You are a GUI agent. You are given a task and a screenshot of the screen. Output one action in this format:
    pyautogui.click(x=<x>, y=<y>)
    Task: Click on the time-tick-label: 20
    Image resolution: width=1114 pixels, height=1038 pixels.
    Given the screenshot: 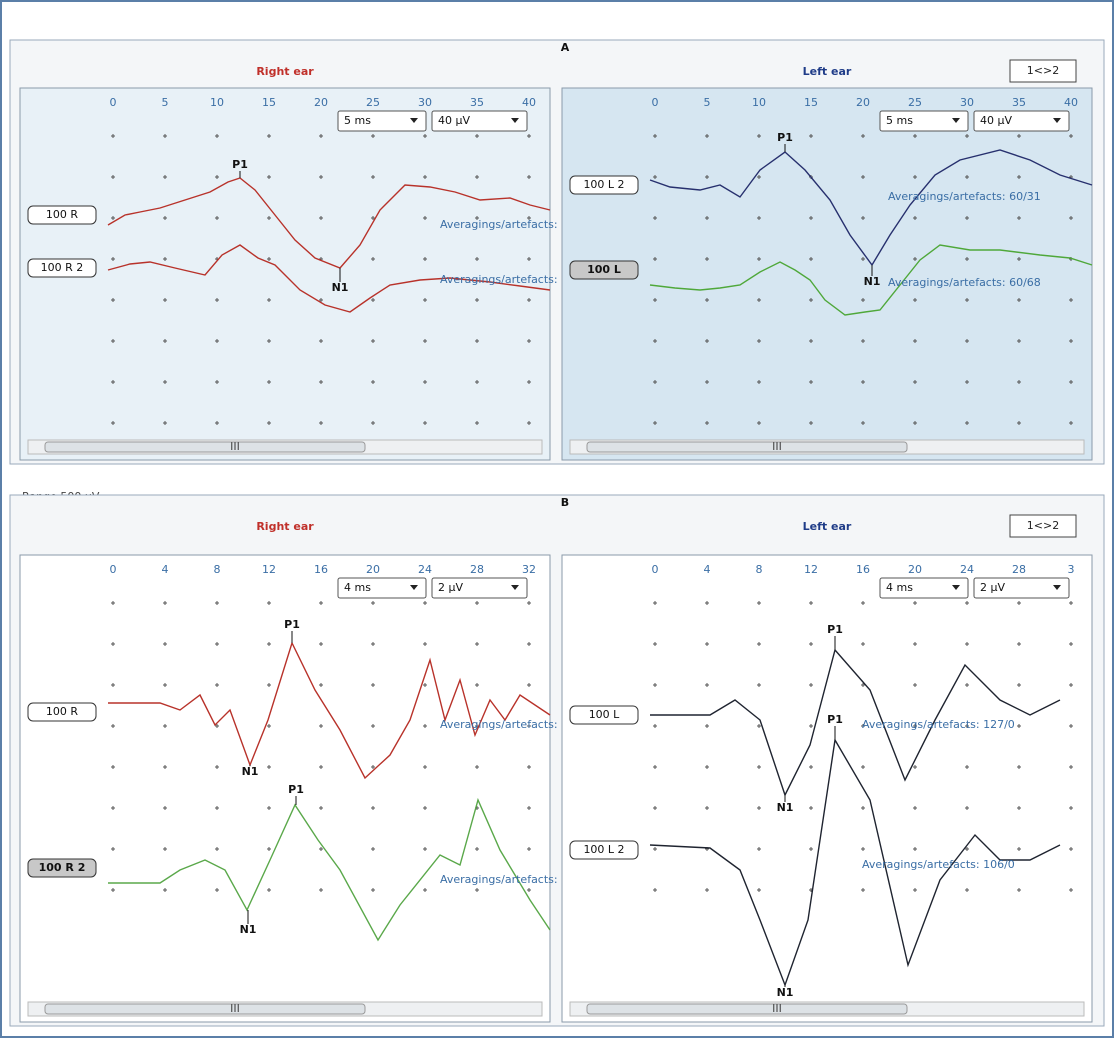 What is the action you would take?
    pyautogui.click(x=321, y=102)
    